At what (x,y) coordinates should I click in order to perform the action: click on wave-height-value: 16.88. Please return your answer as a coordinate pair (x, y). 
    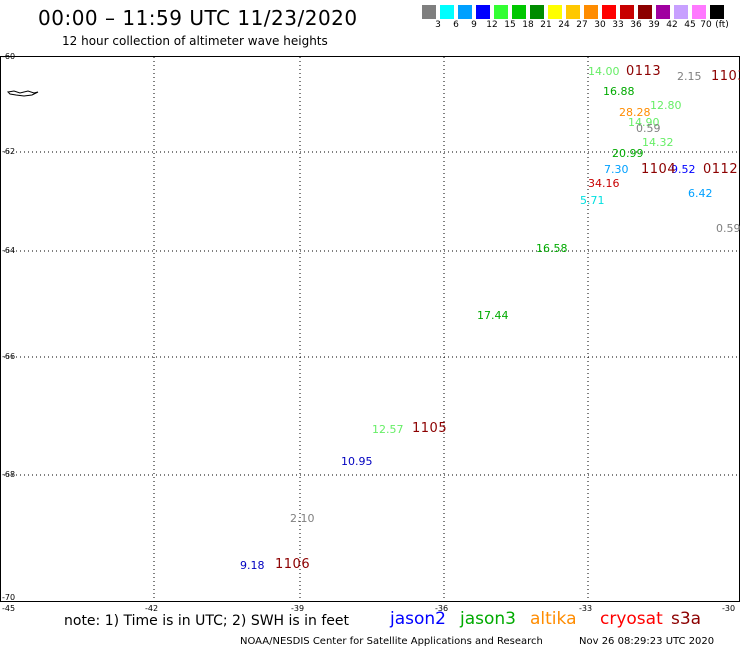
    Looking at the image, I should click on (619, 91).